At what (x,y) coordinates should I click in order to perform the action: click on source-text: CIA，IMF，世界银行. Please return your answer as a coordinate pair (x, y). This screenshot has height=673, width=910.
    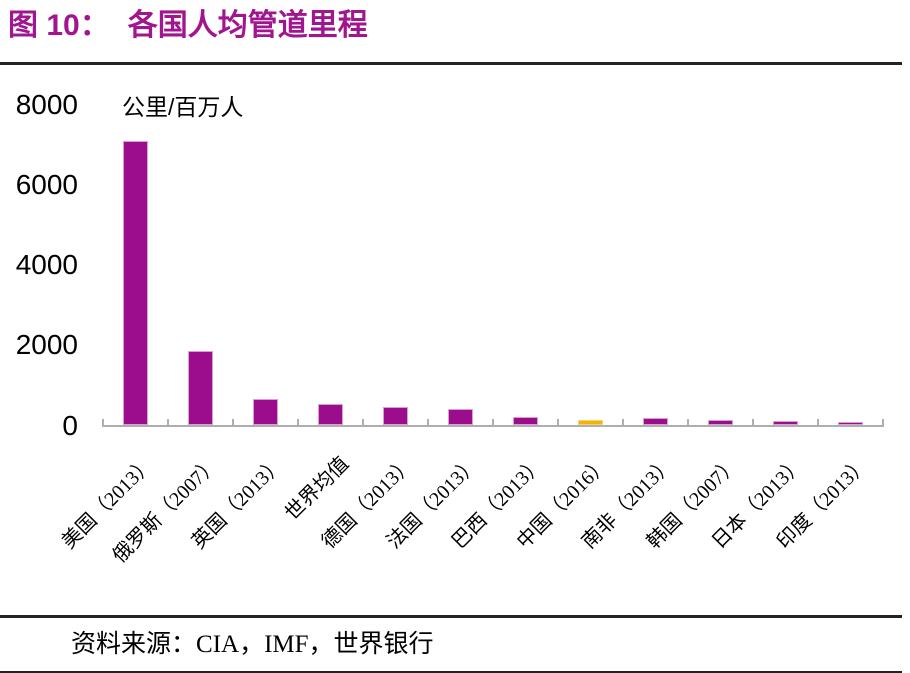
    Looking at the image, I should click on (315, 644).